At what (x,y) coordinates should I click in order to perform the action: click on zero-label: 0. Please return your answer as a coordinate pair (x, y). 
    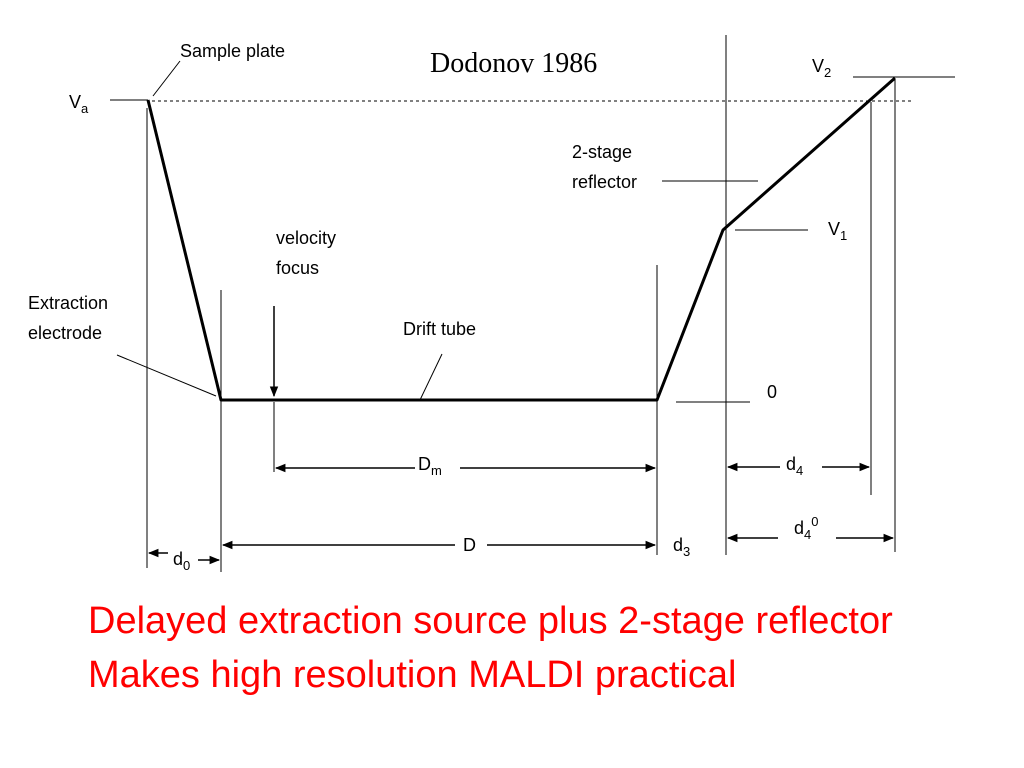
    Looking at the image, I should click on (772, 392).